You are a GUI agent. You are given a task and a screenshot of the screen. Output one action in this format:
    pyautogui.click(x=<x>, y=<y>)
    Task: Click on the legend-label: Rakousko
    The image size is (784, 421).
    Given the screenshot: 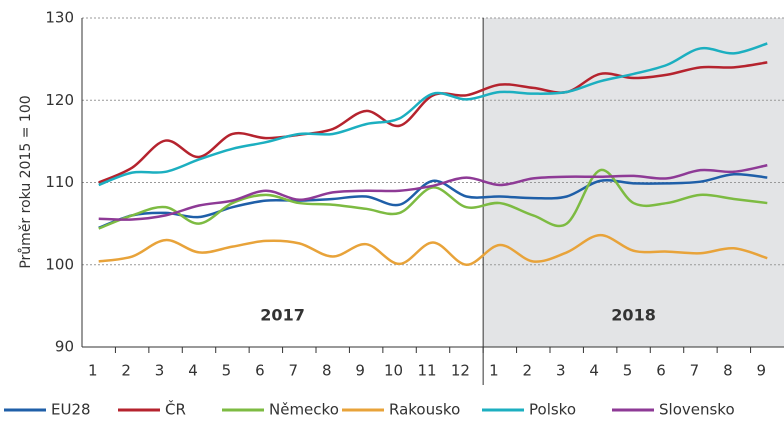 What is the action you would take?
    pyautogui.click(x=424, y=410)
    